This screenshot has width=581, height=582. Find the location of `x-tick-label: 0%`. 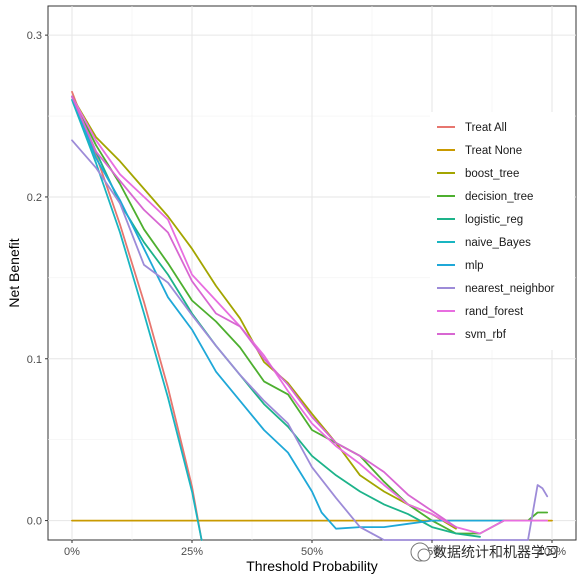

x-tick-label: 0% is located at coordinates (72, 552).